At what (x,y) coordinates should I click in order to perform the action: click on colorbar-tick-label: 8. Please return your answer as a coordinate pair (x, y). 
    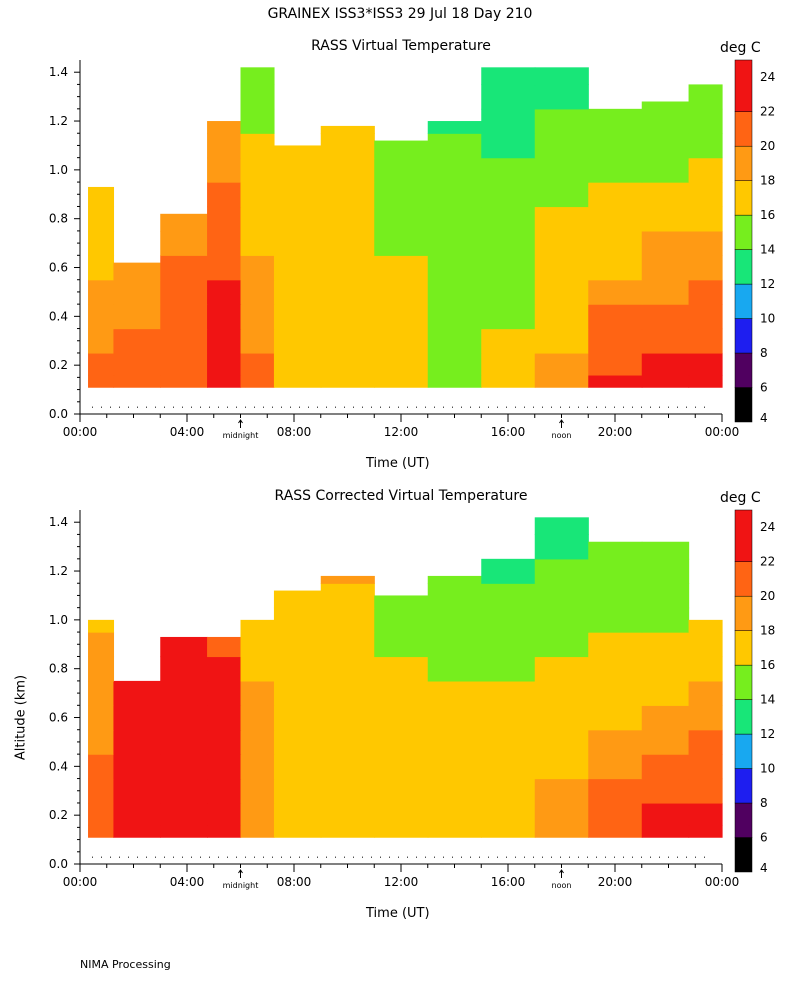
    Looking at the image, I should click on (764, 353).